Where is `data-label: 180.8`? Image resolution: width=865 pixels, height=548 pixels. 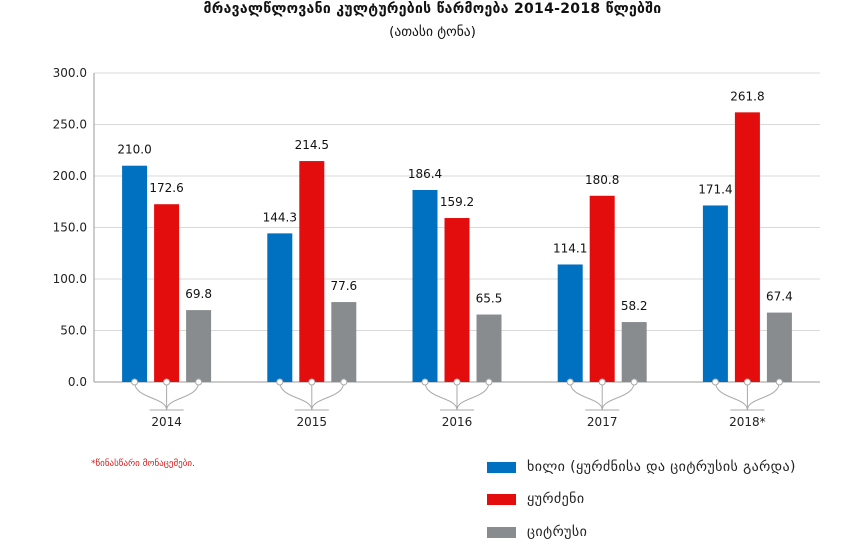
data-label: 180.8 is located at coordinates (602, 180).